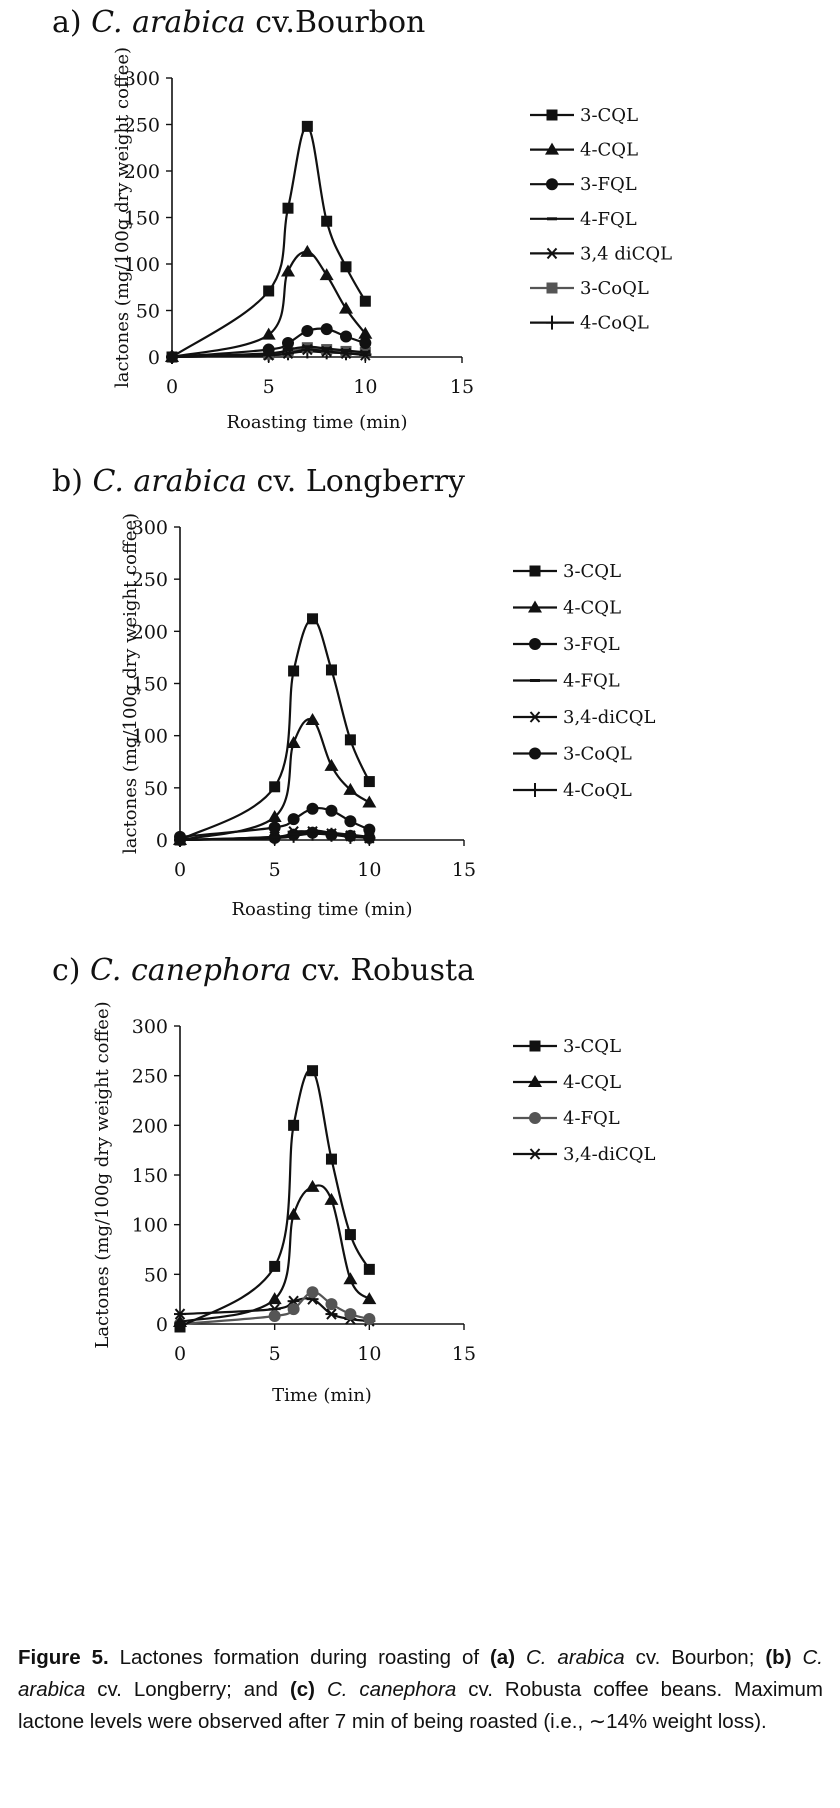  What do you see at coordinates (142, 79) in the screenshot?
I see `panel-a-ytick-label: 300` at bounding box center [142, 79].